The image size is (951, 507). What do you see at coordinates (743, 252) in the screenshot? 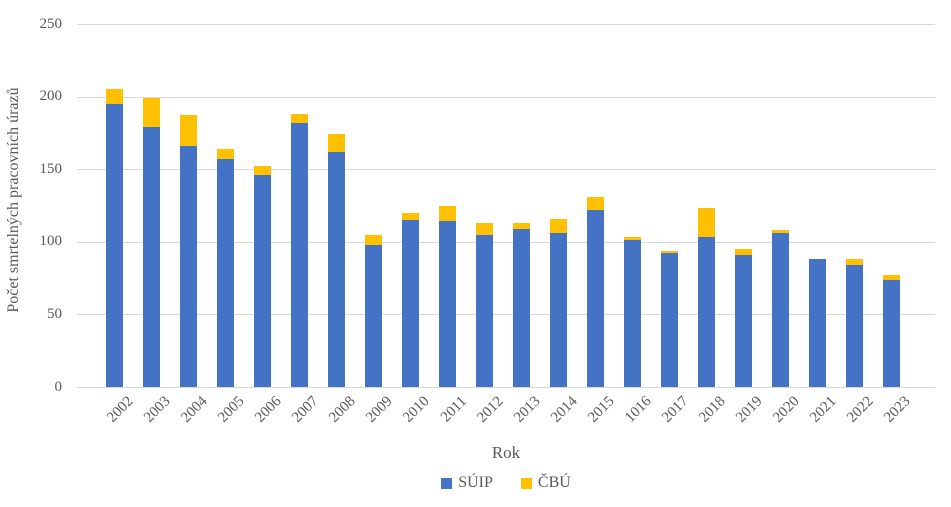
I see `bar-segment-čbú-2019` at bounding box center [743, 252].